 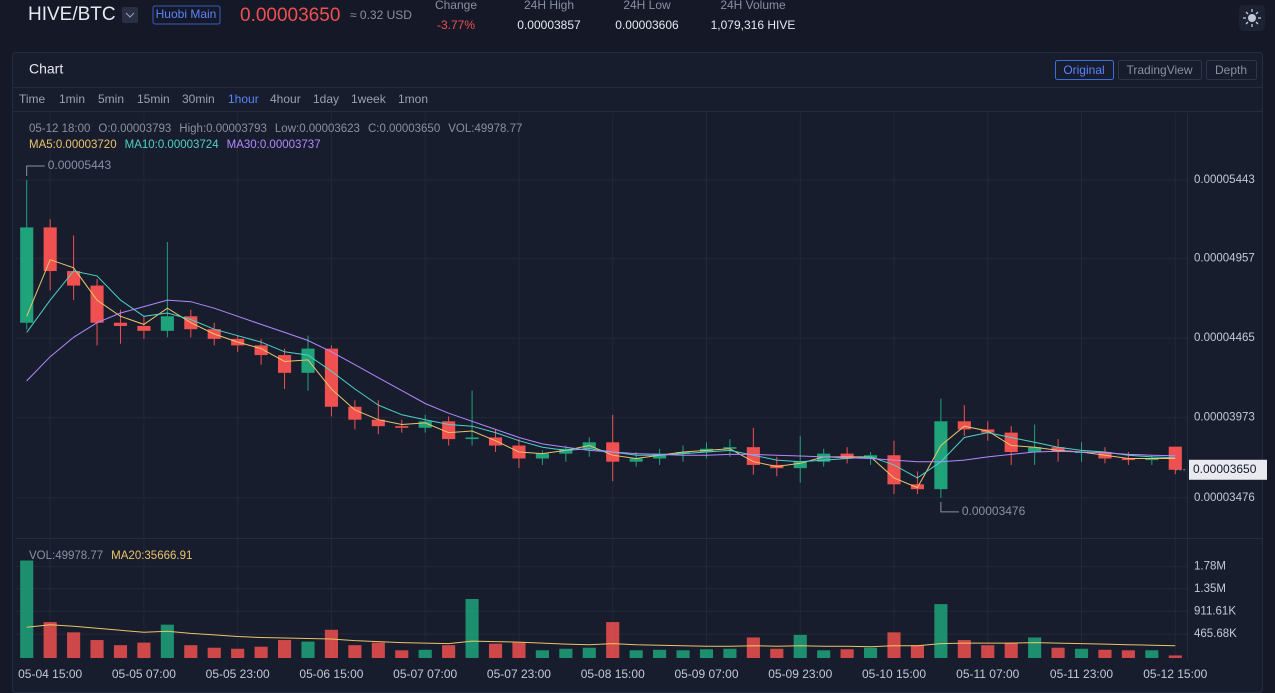 I want to click on stat-value: -3.77%, so click(x=456, y=25).